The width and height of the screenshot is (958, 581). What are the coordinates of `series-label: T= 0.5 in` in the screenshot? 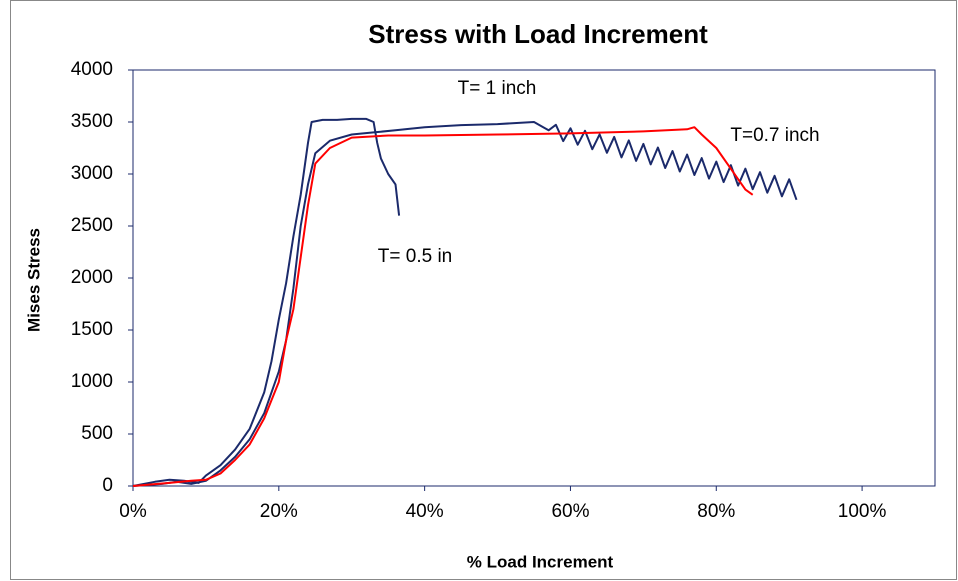 It's located at (415, 256).